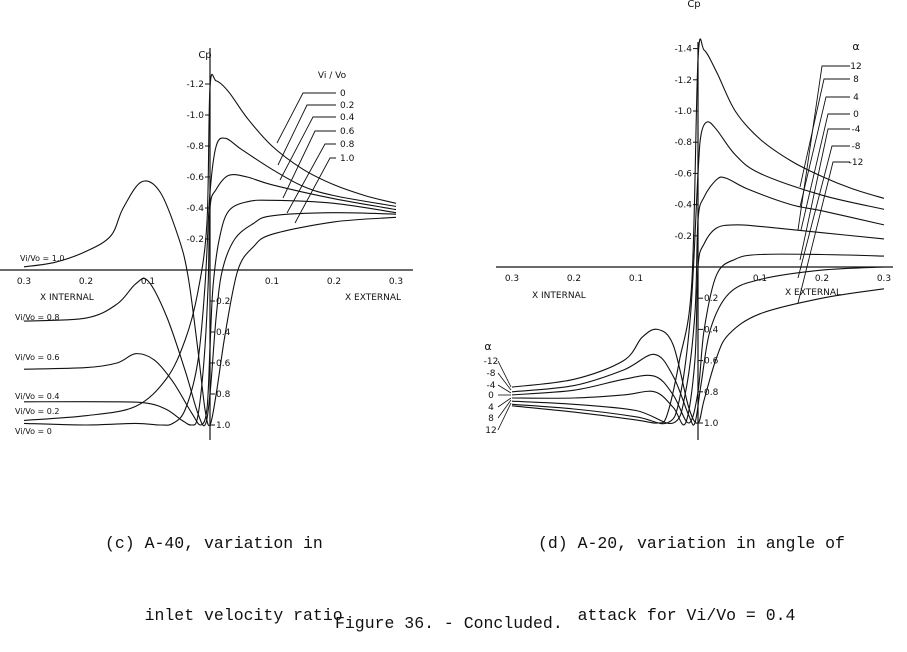  I want to click on legend-label: 1.0, so click(347, 159).